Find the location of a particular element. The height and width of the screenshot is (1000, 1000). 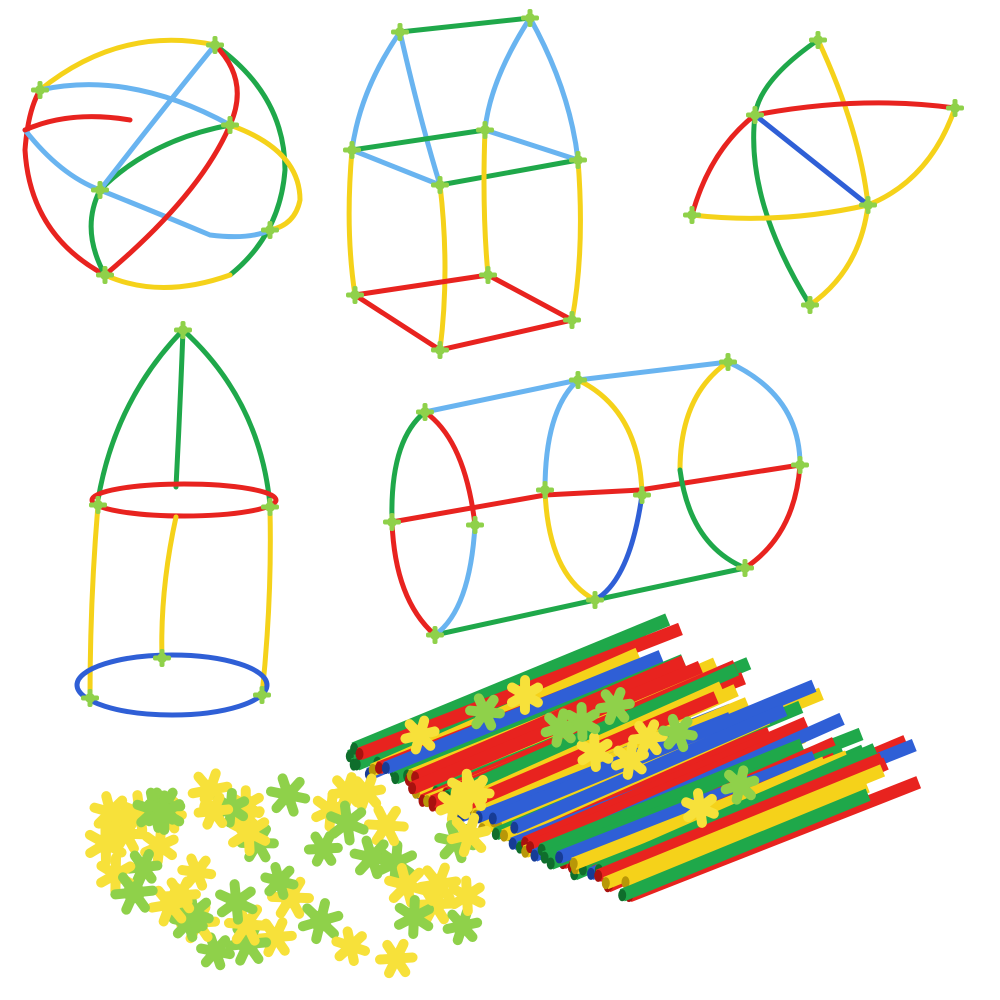

tunnel-model-icon is located at coordinates (596, 498).